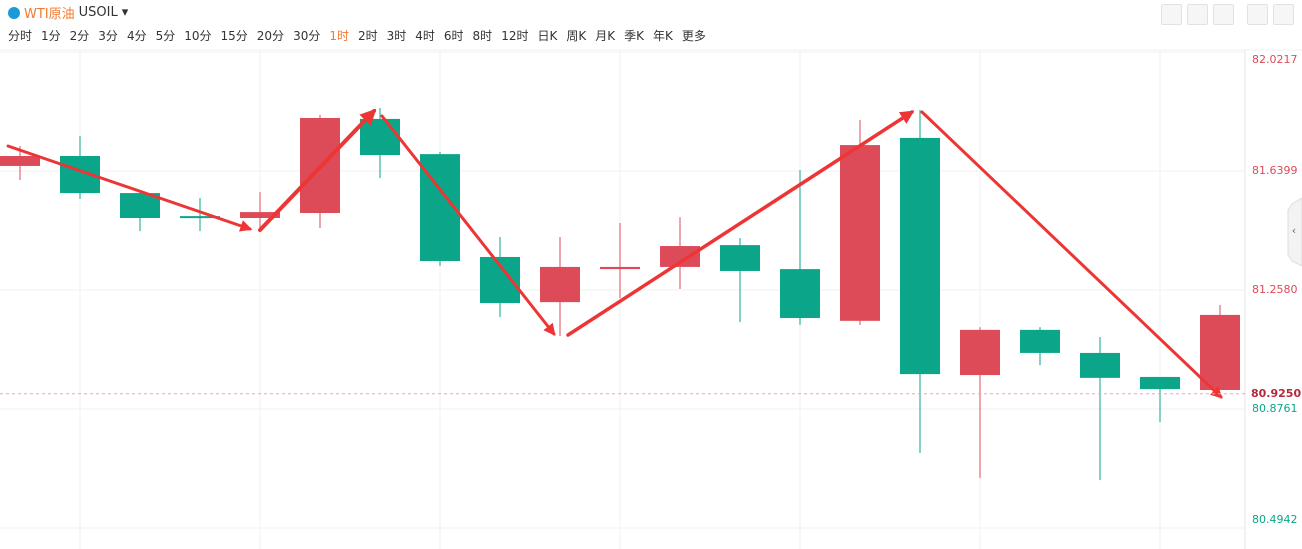 Image resolution: width=1302 pixels, height=549 pixels. I want to click on side-tab-icon: ‹, so click(1294, 230).